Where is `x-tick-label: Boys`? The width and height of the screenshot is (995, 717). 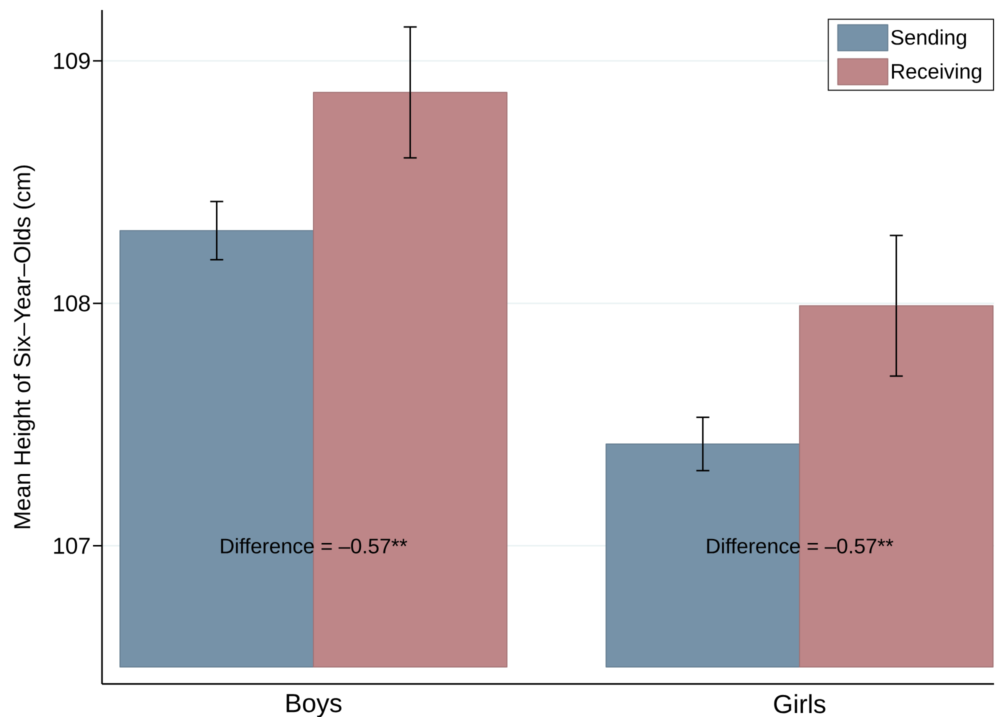
x-tick-label: Boys is located at coordinates (314, 705).